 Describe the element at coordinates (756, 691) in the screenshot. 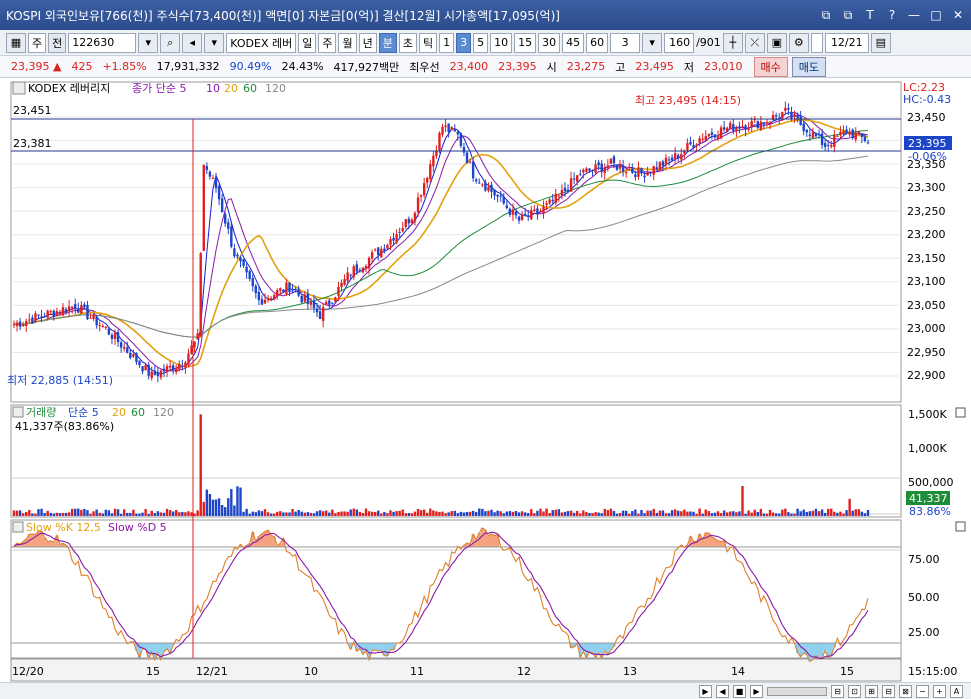

I see `last-page-icon: ▶` at that location.